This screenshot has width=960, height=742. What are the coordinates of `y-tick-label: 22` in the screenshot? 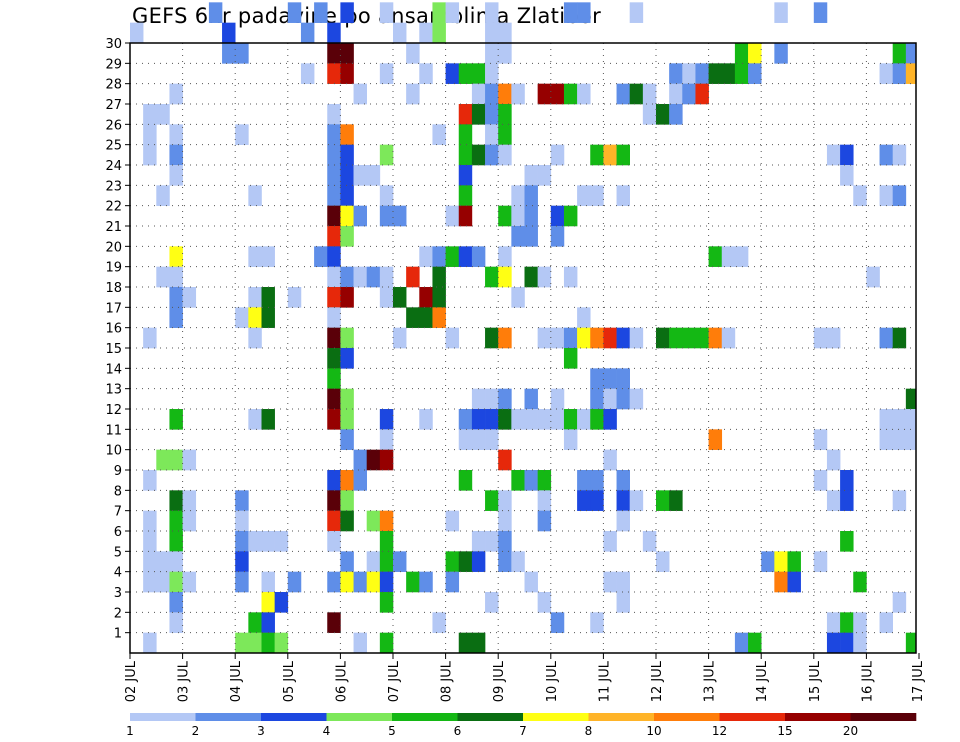 It's located at (113, 207).